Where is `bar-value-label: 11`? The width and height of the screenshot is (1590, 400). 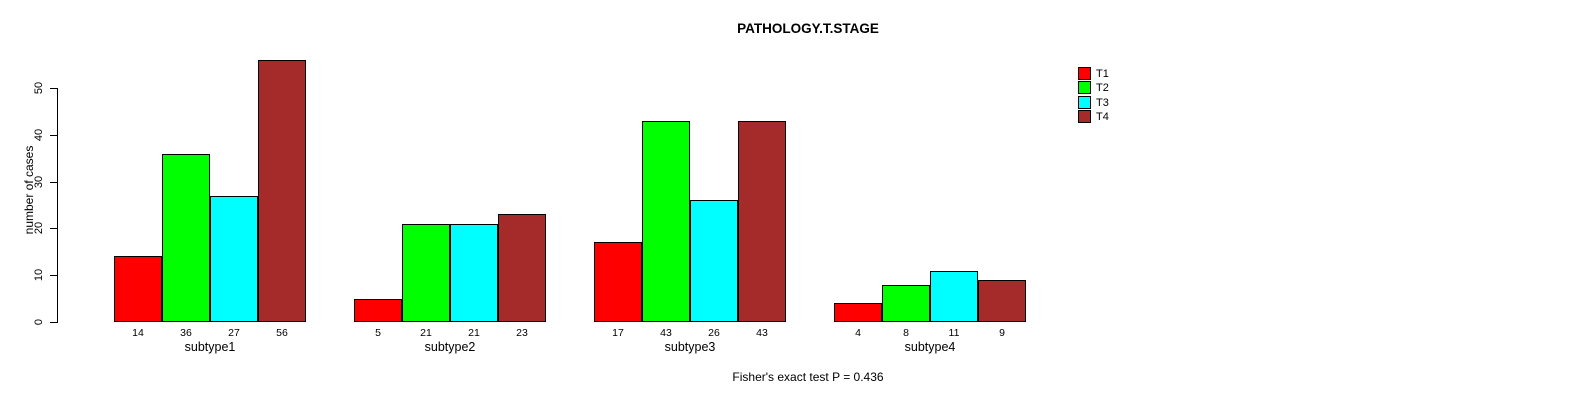
bar-value-label: 11 is located at coordinates (954, 333).